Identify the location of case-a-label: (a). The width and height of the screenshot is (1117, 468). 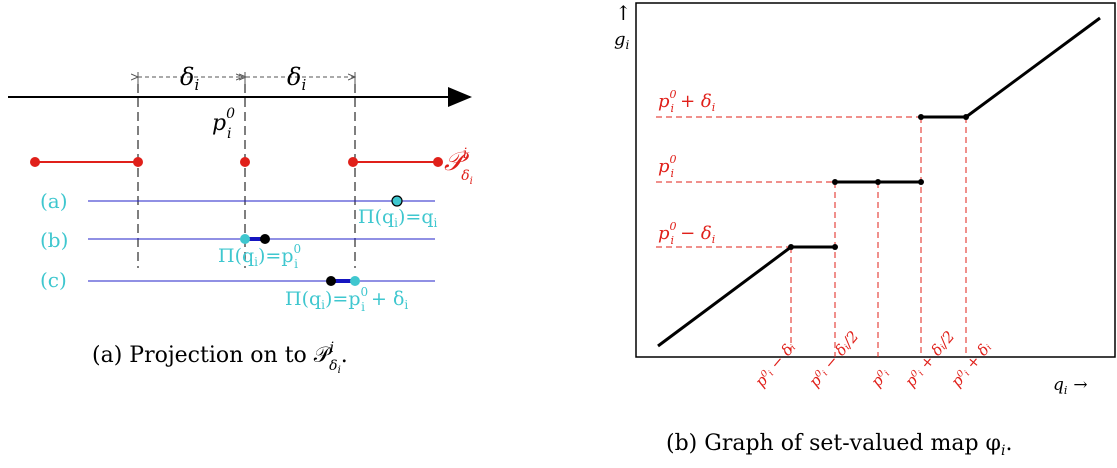
(54, 201).